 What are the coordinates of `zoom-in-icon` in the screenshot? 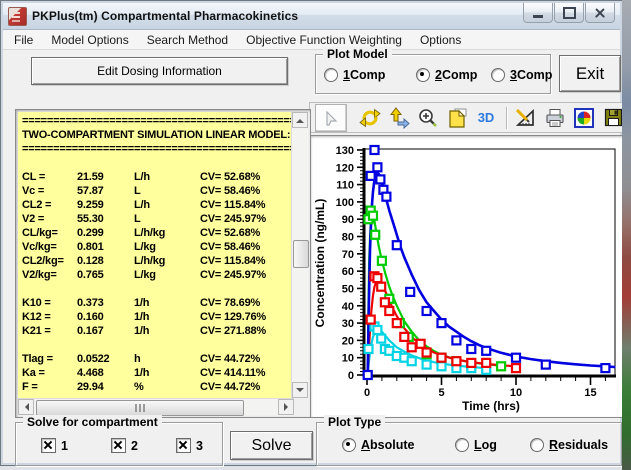 It's located at (428, 117).